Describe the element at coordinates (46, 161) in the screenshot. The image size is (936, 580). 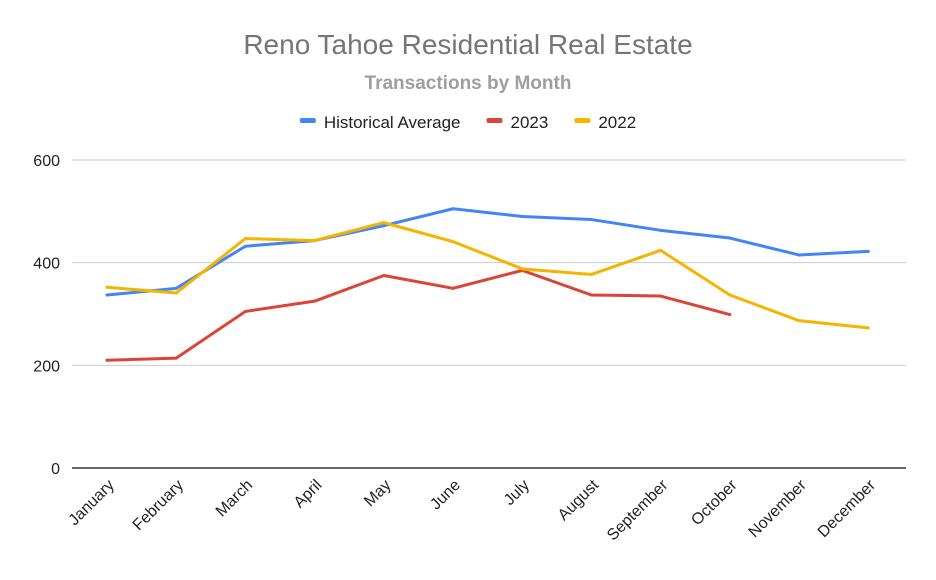
I see `y-tick-label: 600` at that location.